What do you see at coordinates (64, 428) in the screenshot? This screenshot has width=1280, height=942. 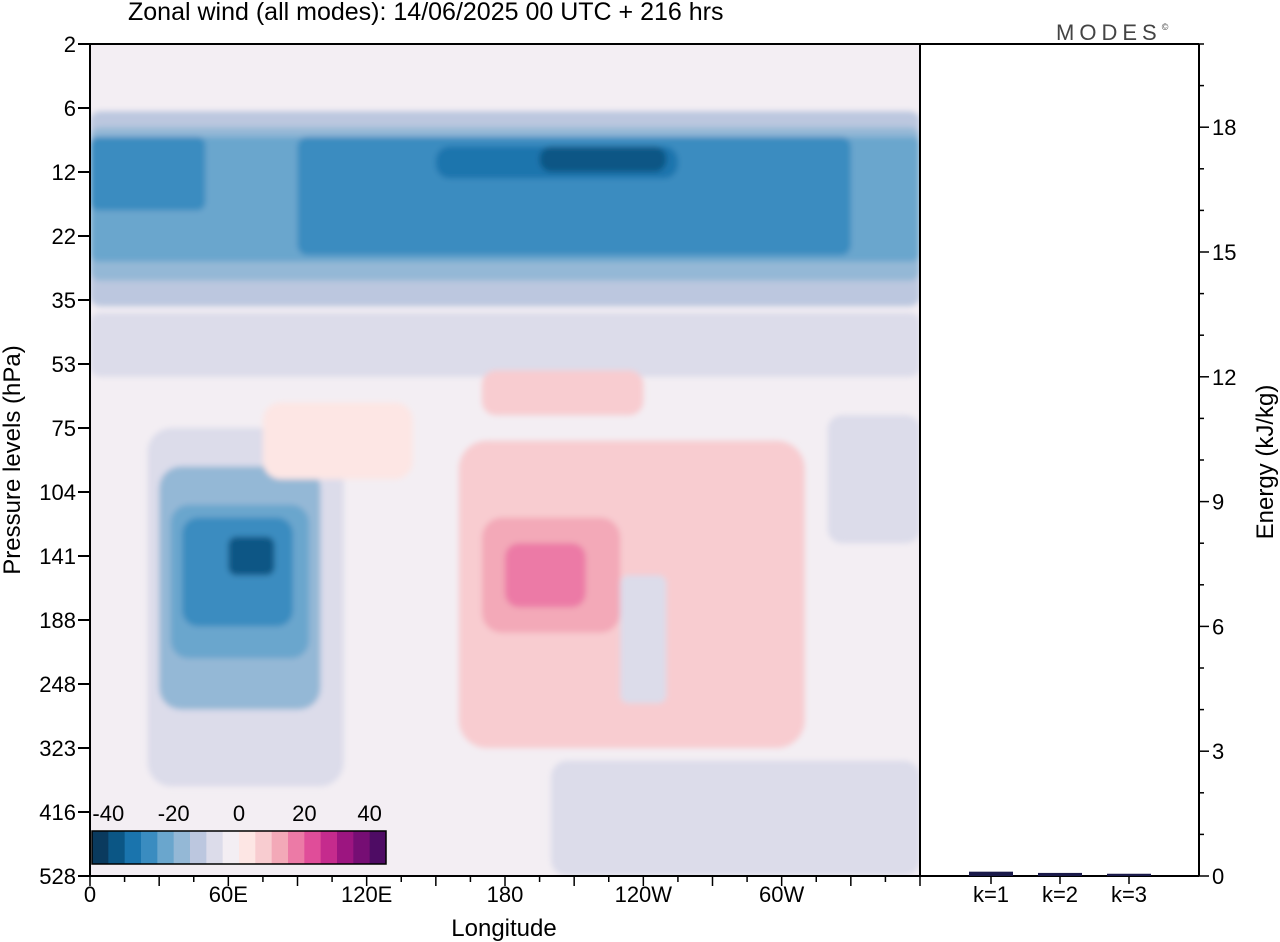 I see `pressure-tick-label: 75` at bounding box center [64, 428].